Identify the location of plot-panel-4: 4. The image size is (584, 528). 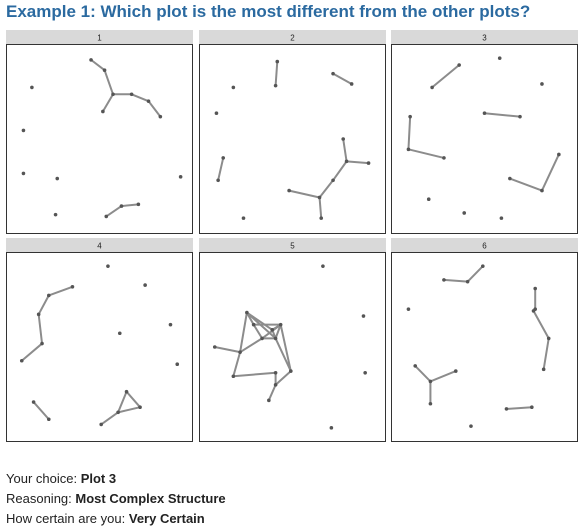
(99, 340).